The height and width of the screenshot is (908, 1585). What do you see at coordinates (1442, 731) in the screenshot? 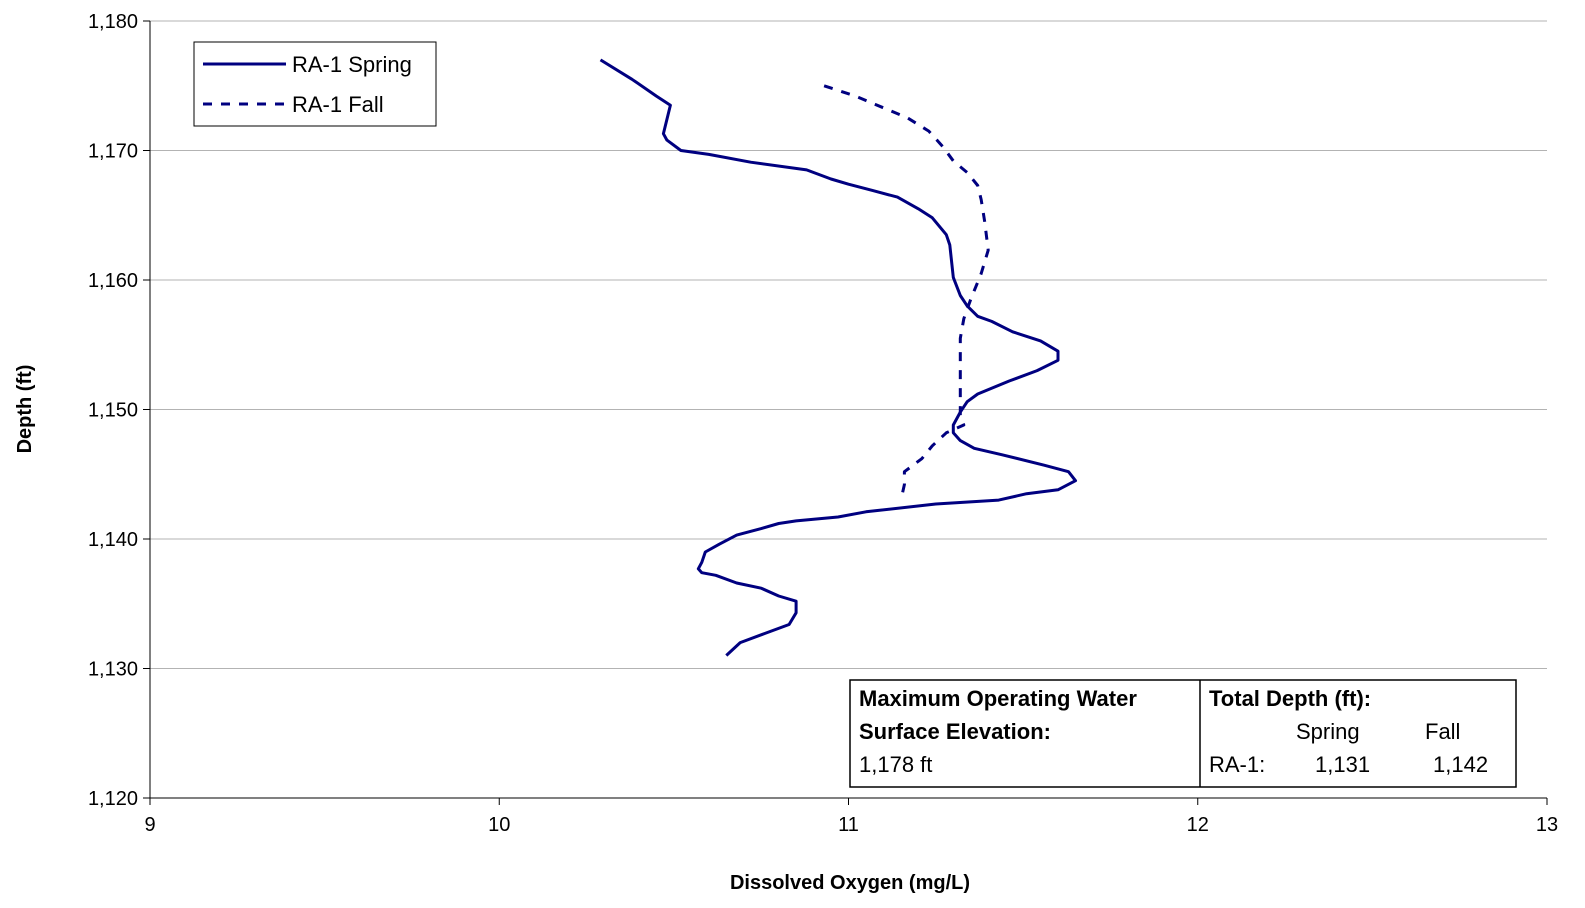
I see `annotation-col-fall: Fall` at bounding box center [1442, 731].